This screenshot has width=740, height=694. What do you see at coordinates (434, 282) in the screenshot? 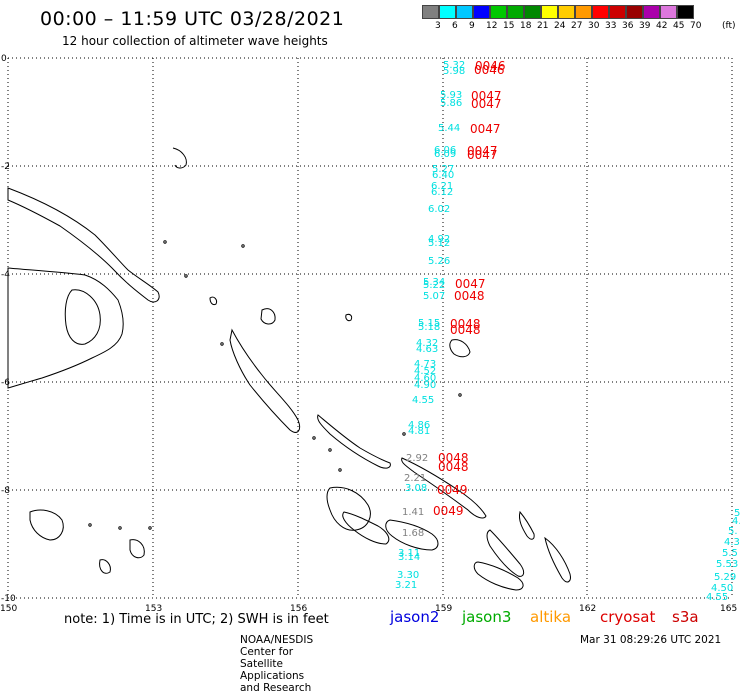
I see `wave-height-value: 5.34` at bounding box center [434, 282].